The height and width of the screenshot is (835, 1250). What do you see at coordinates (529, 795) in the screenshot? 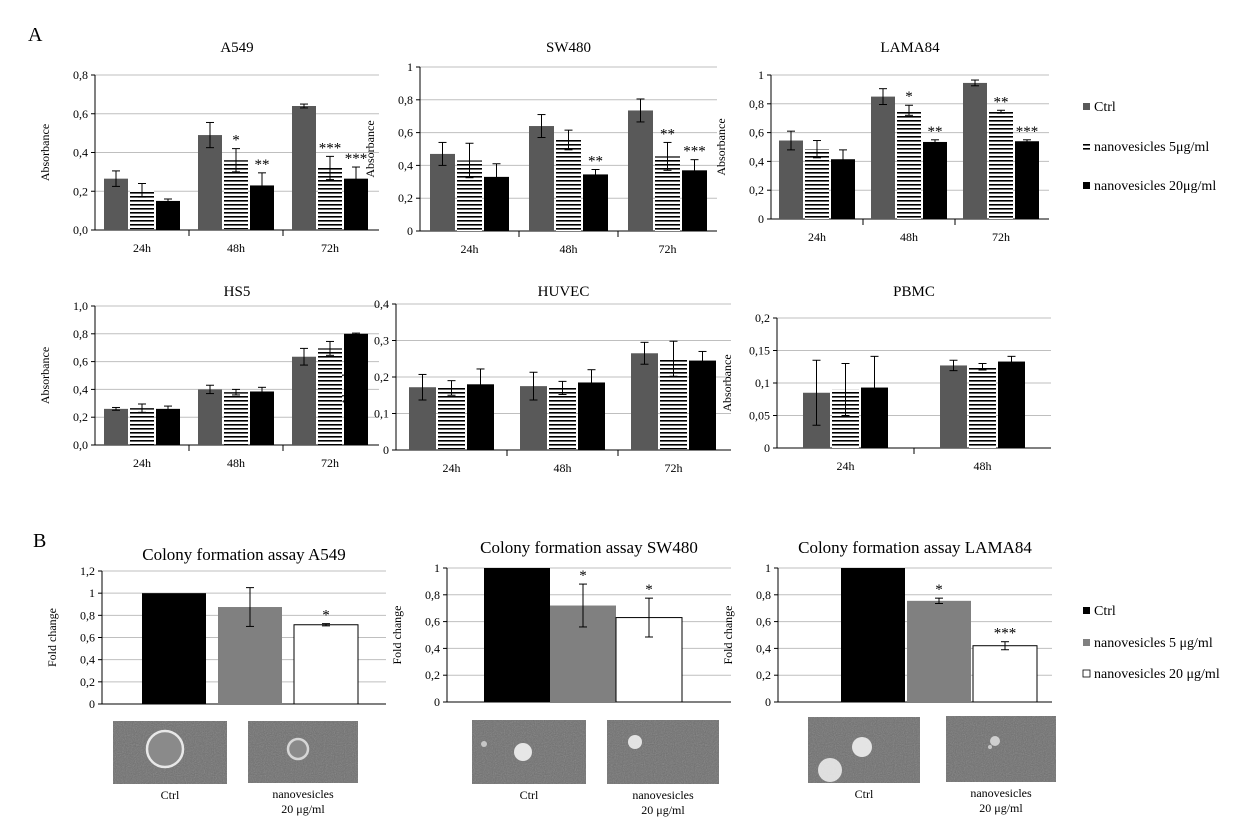
I see `micrograph-label: Ctrl` at bounding box center [529, 795].